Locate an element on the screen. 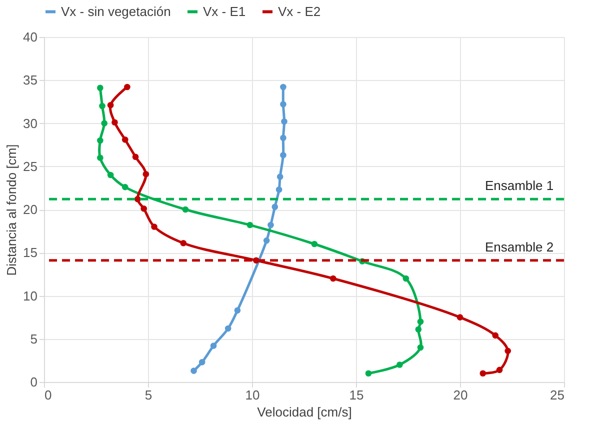 The height and width of the screenshot is (445, 603). y-tick-label: 10 is located at coordinates (30, 296).